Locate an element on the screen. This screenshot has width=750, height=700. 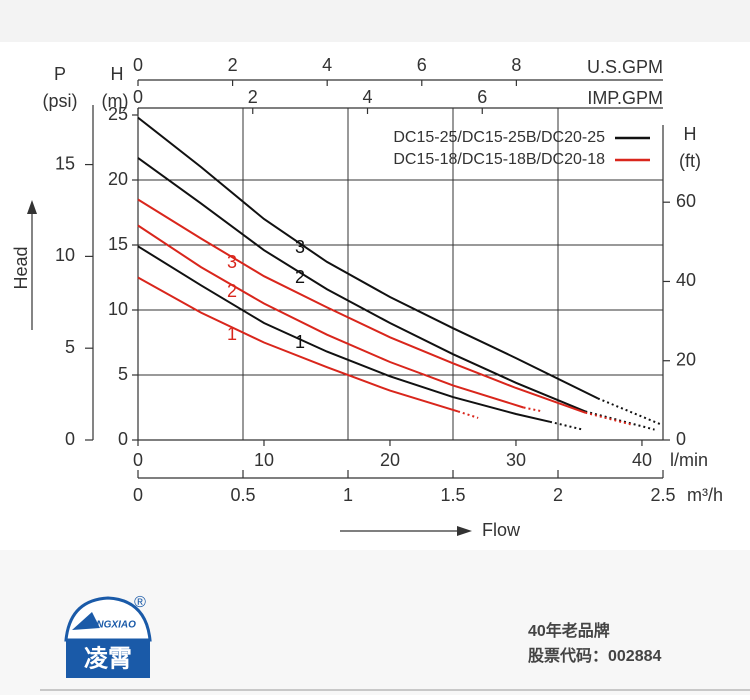
head-arrowhead is located at coordinates (32, 207).